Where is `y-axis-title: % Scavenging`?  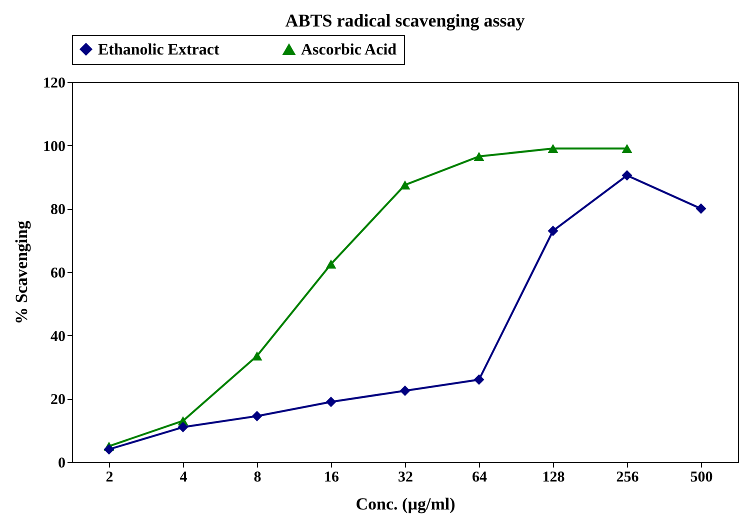 y-axis-title: % Scavenging is located at coordinates (21, 272).